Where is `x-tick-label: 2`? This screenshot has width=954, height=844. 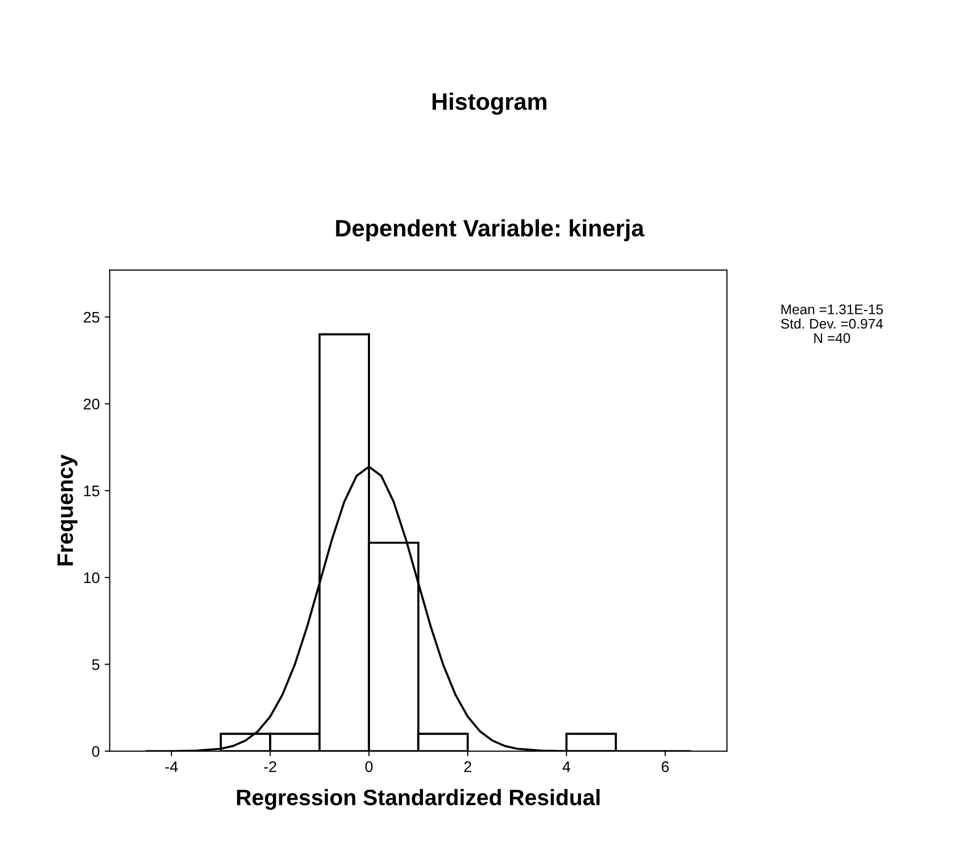
x-tick-label: 2 is located at coordinates (468, 766).